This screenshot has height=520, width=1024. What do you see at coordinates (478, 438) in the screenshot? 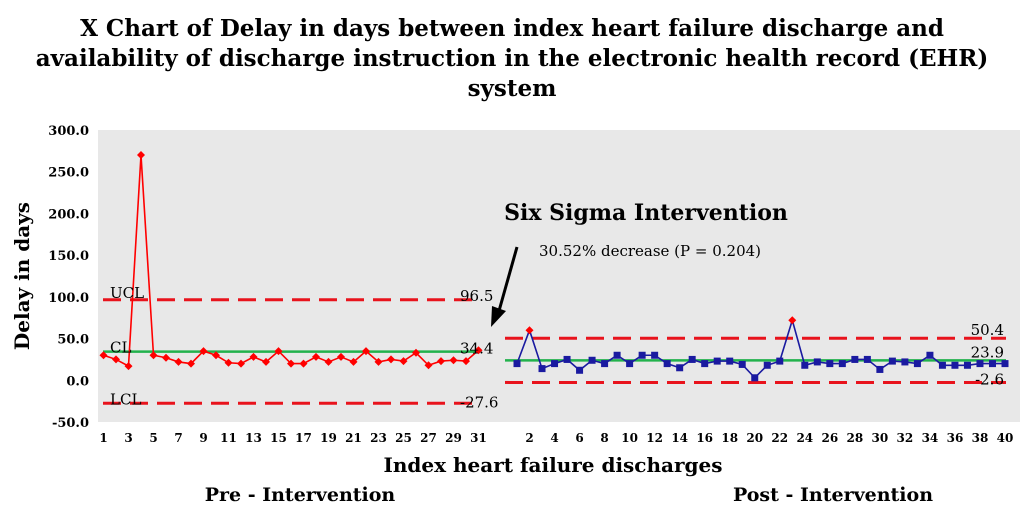
I see `x-tick-label: 31` at bounding box center [478, 438].